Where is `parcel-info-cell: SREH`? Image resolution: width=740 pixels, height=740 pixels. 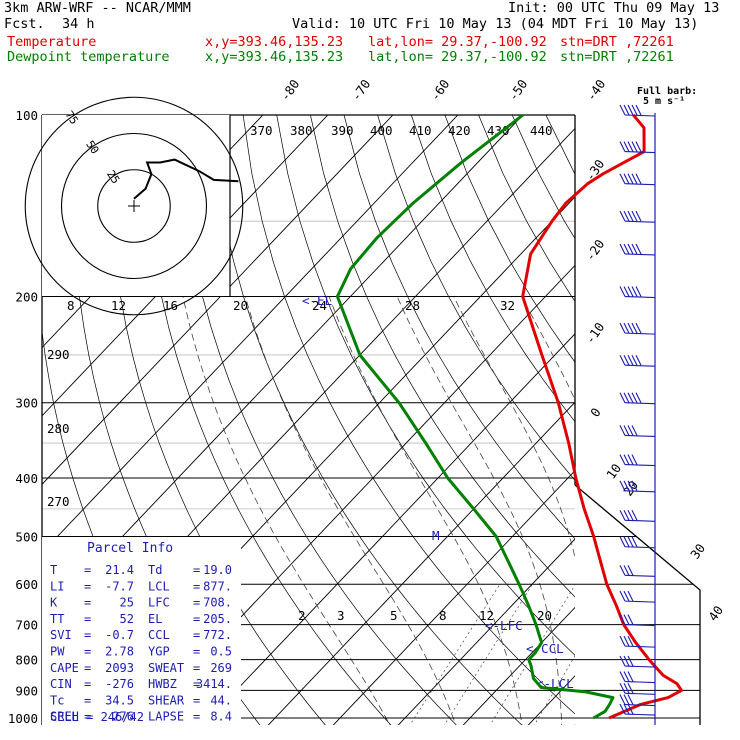
parcel-info-cell: SREH is located at coordinates (64, 717).